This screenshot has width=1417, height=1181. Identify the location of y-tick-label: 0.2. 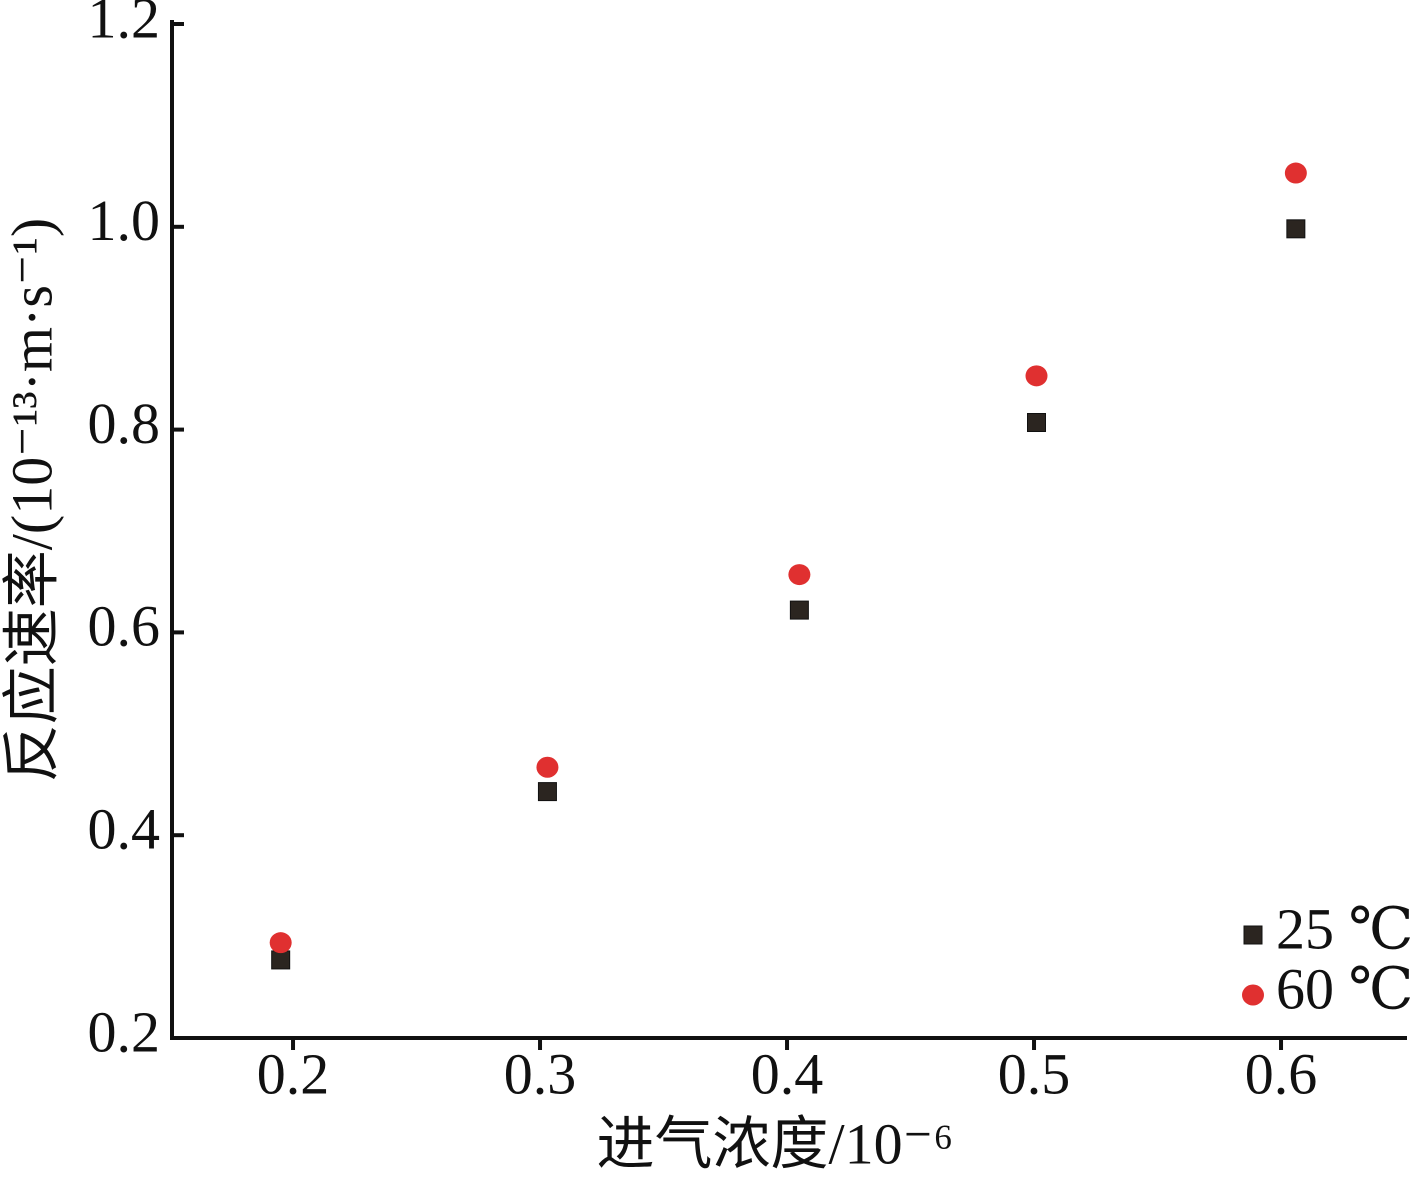
(124, 1031).